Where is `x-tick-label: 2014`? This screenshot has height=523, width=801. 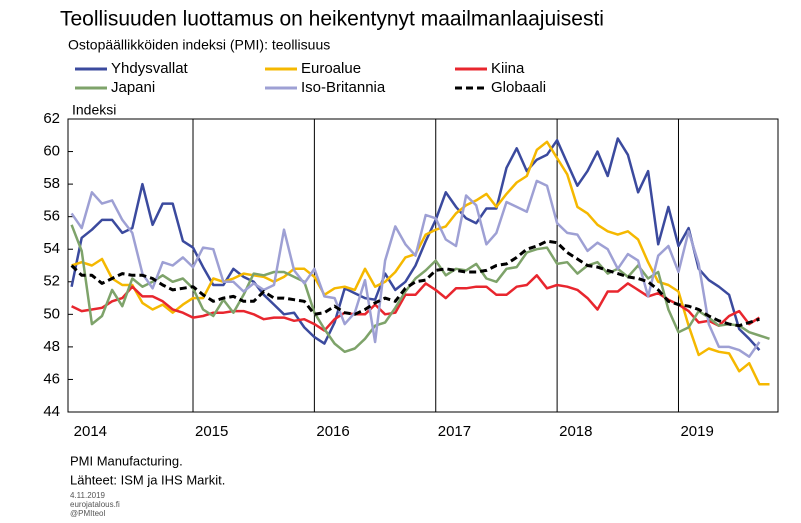 x-tick-label: 2014 is located at coordinates (90, 431).